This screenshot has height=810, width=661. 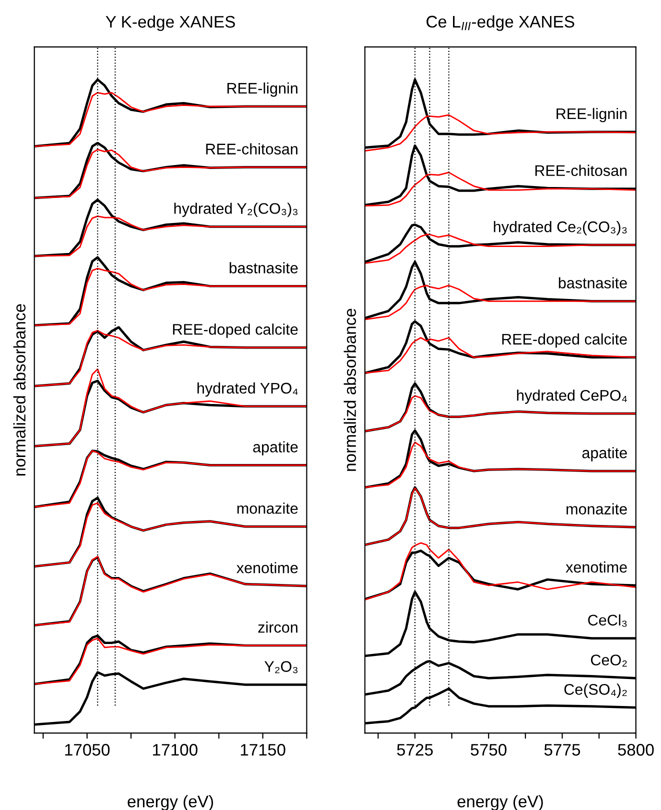 What do you see at coordinates (562, 750) in the screenshot?
I see `x-tick-label: 5775` at bounding box center [562, 750].